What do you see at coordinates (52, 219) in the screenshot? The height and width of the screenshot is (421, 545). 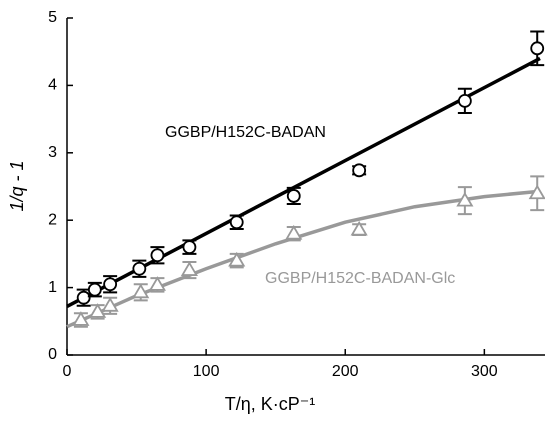 I see `y-tick-label: 2` at bounding box center [52, 219].